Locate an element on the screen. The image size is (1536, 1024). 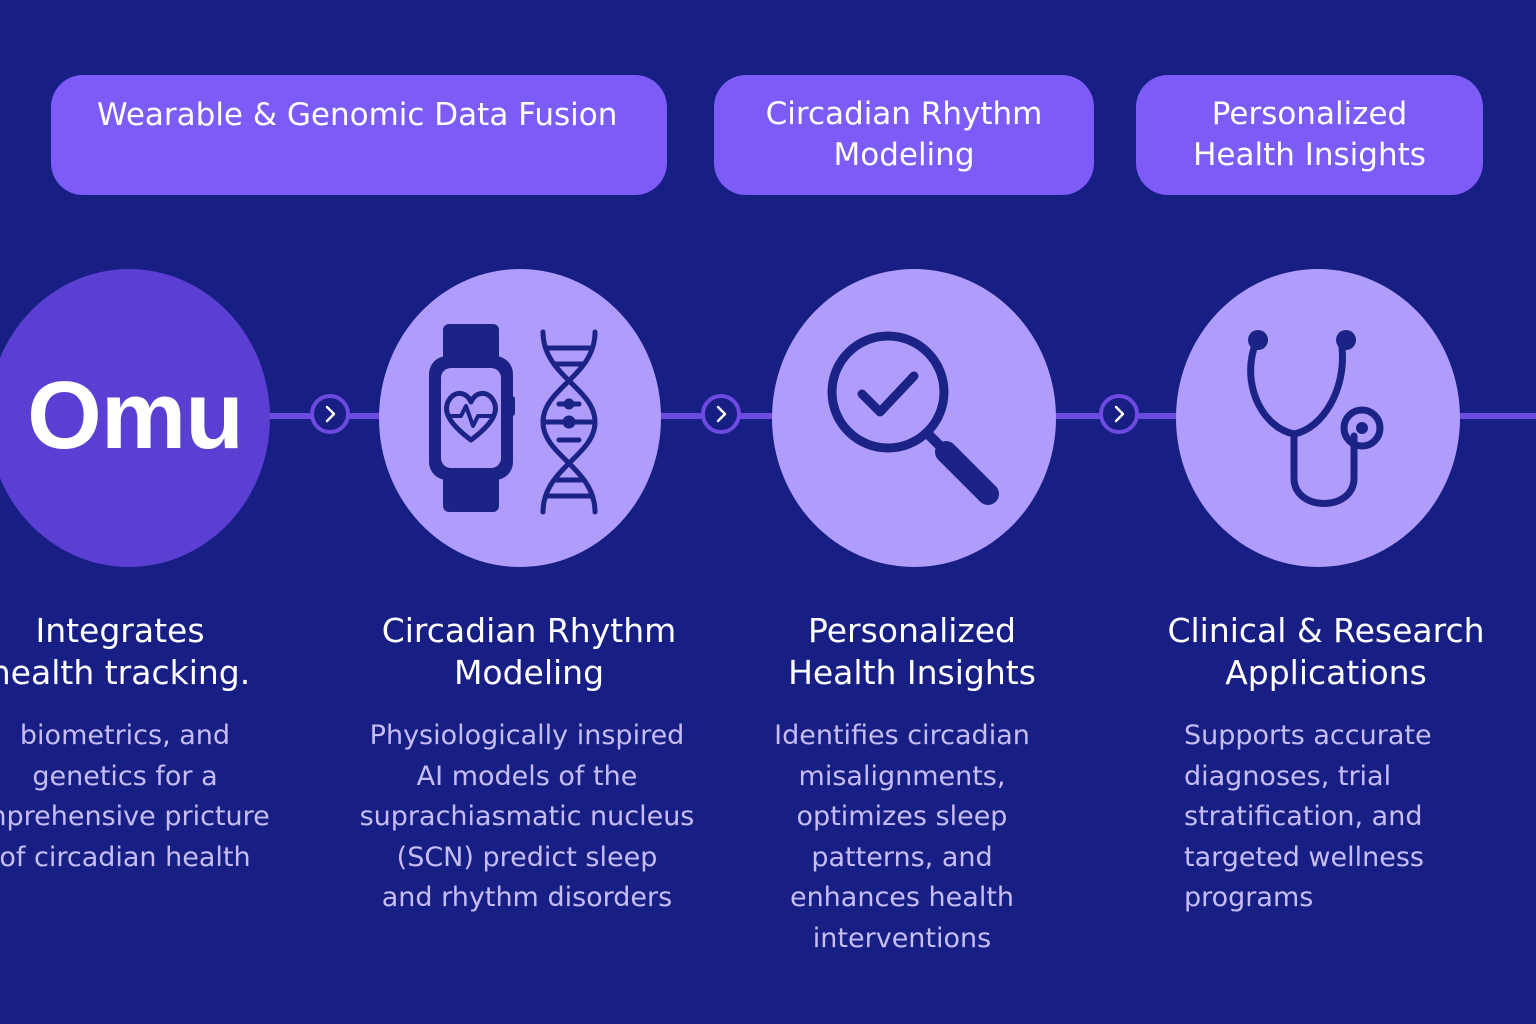
pill-health-insights-line-2: Health Insights is located at coordinates (1309, 155).